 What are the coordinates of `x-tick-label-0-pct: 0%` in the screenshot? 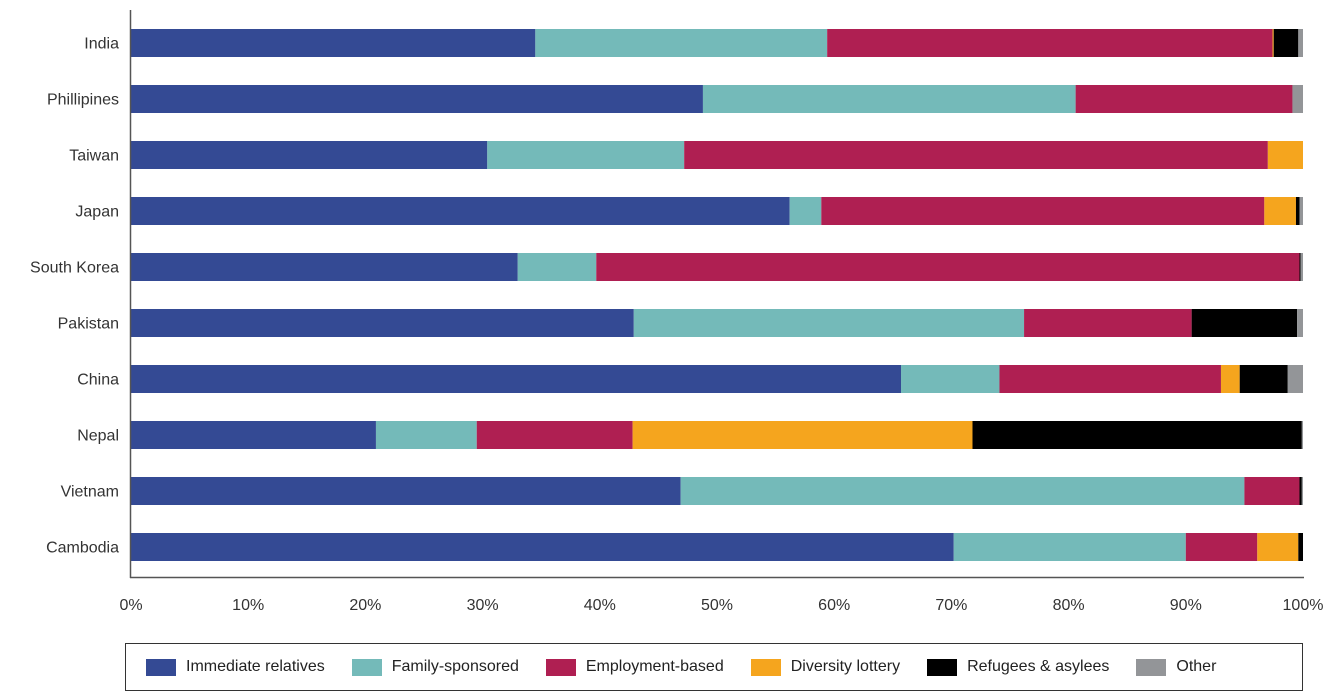 It's located at (130, 605).